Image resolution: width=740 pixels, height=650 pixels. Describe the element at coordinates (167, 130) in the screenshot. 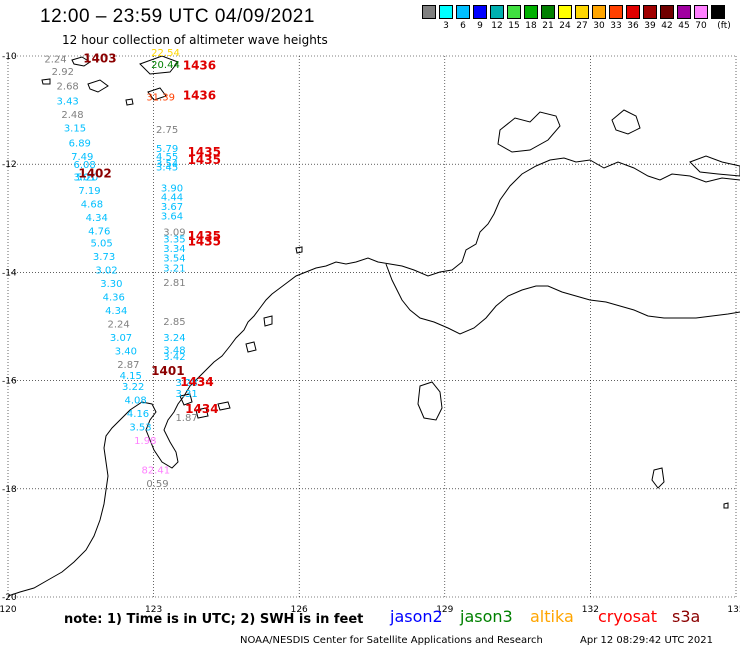

I see `wave-height-value: 2.75` at that location.